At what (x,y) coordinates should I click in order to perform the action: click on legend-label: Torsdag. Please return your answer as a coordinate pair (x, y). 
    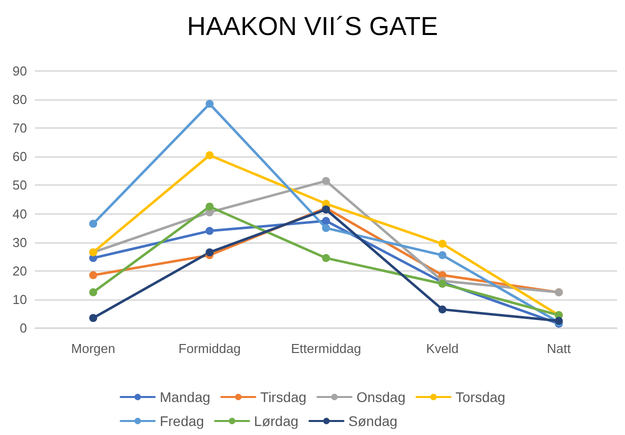
    Looking at the image, I should click on (480, 397).